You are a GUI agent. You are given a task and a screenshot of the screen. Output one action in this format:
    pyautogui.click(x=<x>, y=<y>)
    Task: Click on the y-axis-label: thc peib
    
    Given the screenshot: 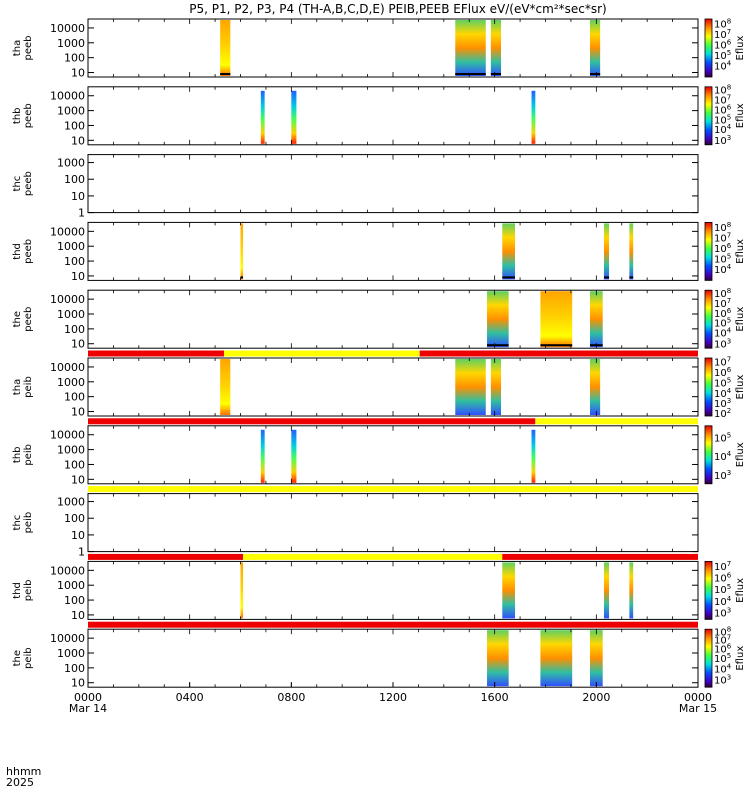 What is the action you would take?
    pyautogui.click(x=23, y=523)
    